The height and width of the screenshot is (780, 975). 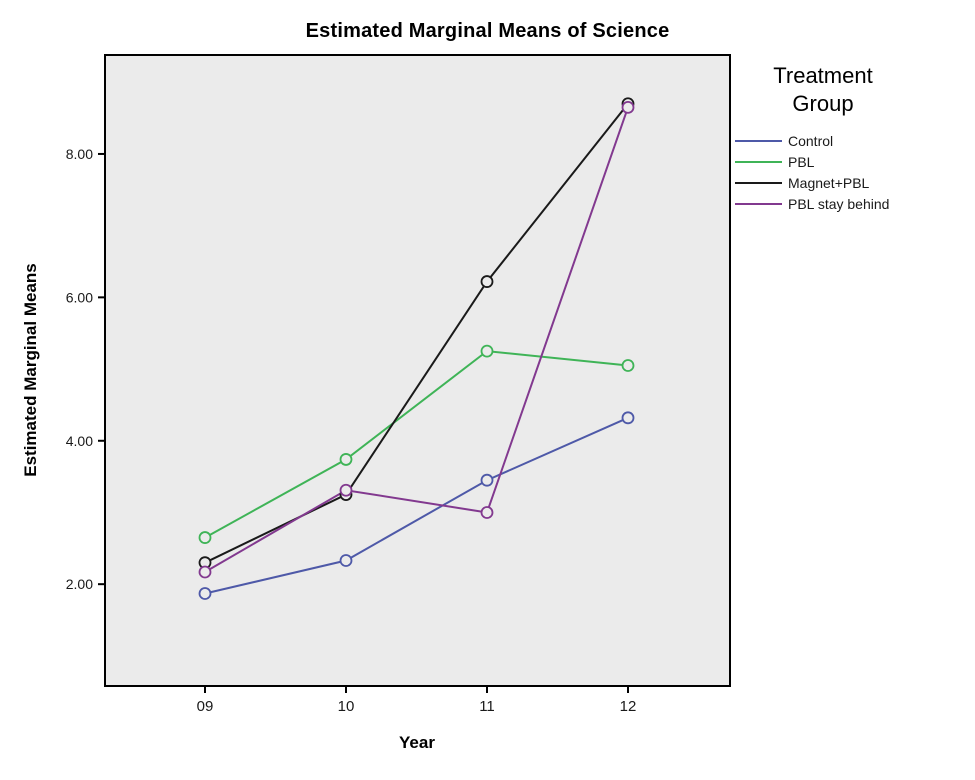 What do you see at coordinates (811, 140) in the screenshot?
I see `legend-item-label: Control` at bounding box center [811, 140].